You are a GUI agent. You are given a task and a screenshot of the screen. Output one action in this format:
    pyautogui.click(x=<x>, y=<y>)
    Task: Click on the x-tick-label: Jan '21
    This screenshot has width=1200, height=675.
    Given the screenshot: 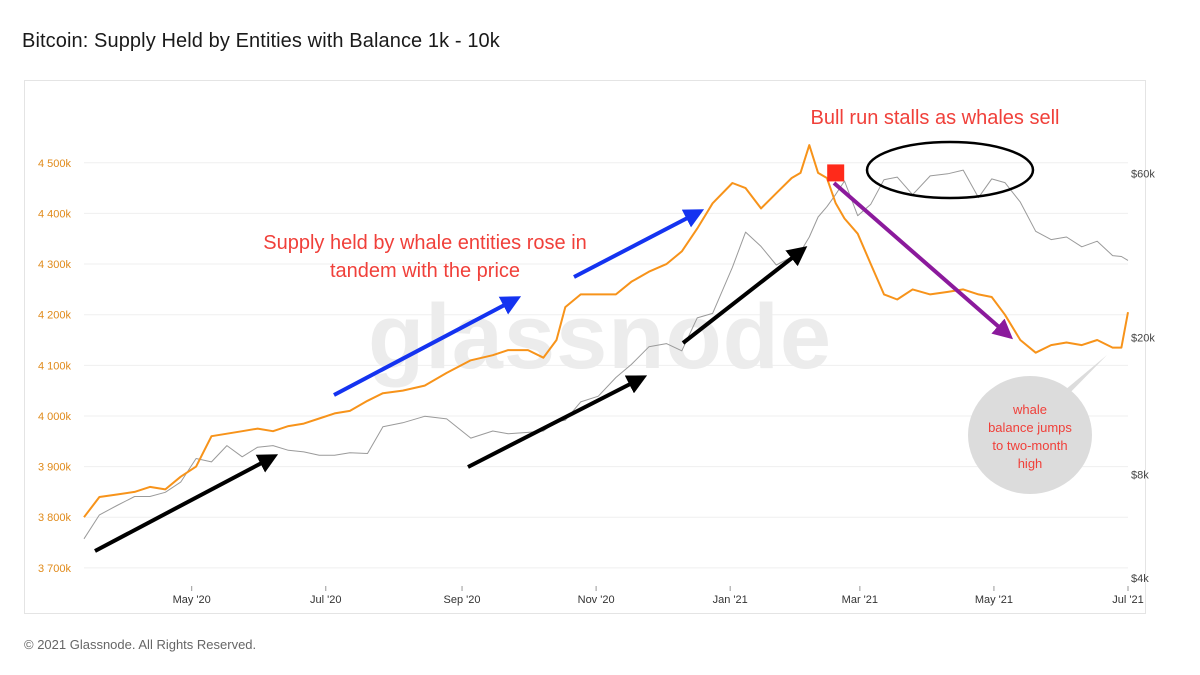 What is the action you would take?
    pyautogui.click(x=730, y=600)
    